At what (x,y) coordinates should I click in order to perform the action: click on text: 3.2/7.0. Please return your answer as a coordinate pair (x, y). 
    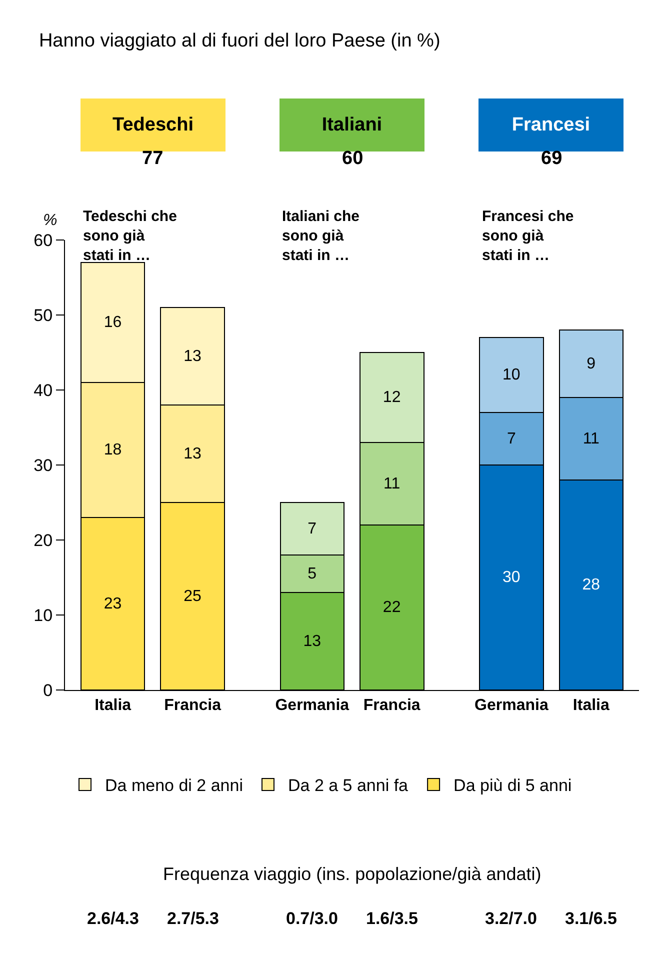
    Looking at the image, I should click on (511, 918).